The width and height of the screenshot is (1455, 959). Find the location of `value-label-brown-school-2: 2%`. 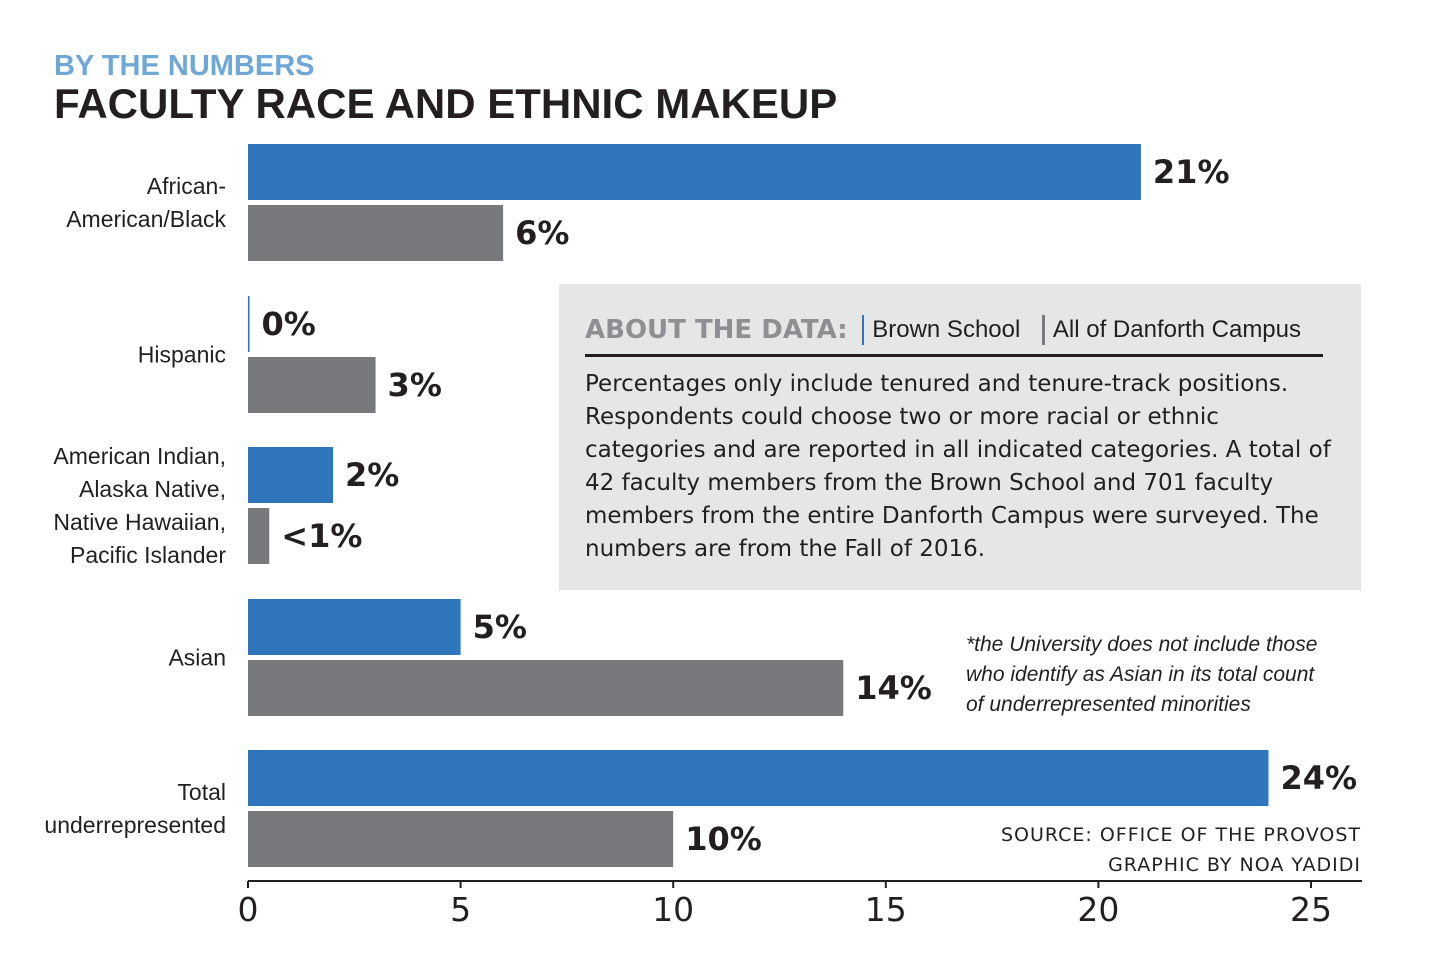

value-label-brown-school-2: 2% is located at coordinates (372, 475).